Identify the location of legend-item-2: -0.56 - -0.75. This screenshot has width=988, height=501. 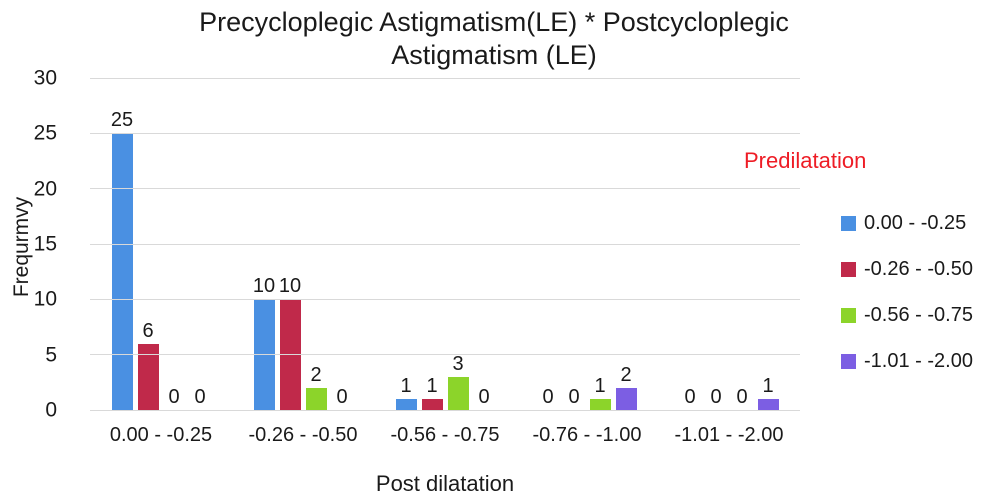
(907, 315).